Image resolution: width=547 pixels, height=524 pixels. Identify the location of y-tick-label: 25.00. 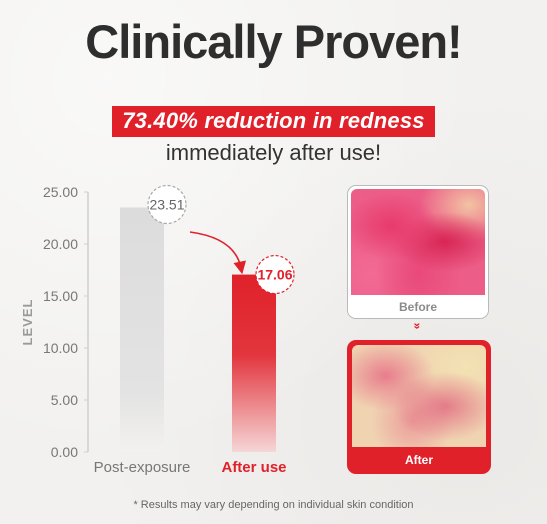
(60, 192).